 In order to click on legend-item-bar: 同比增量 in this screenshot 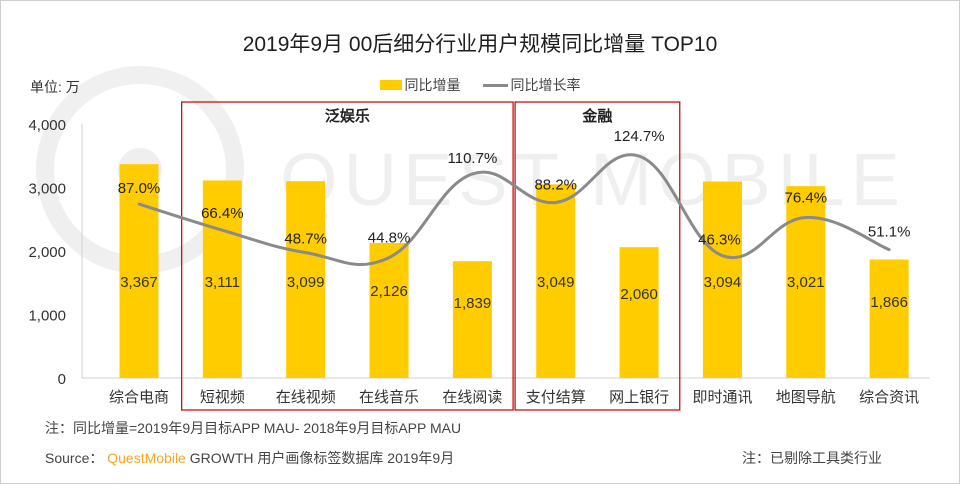, I will do `click(420, 85)`.